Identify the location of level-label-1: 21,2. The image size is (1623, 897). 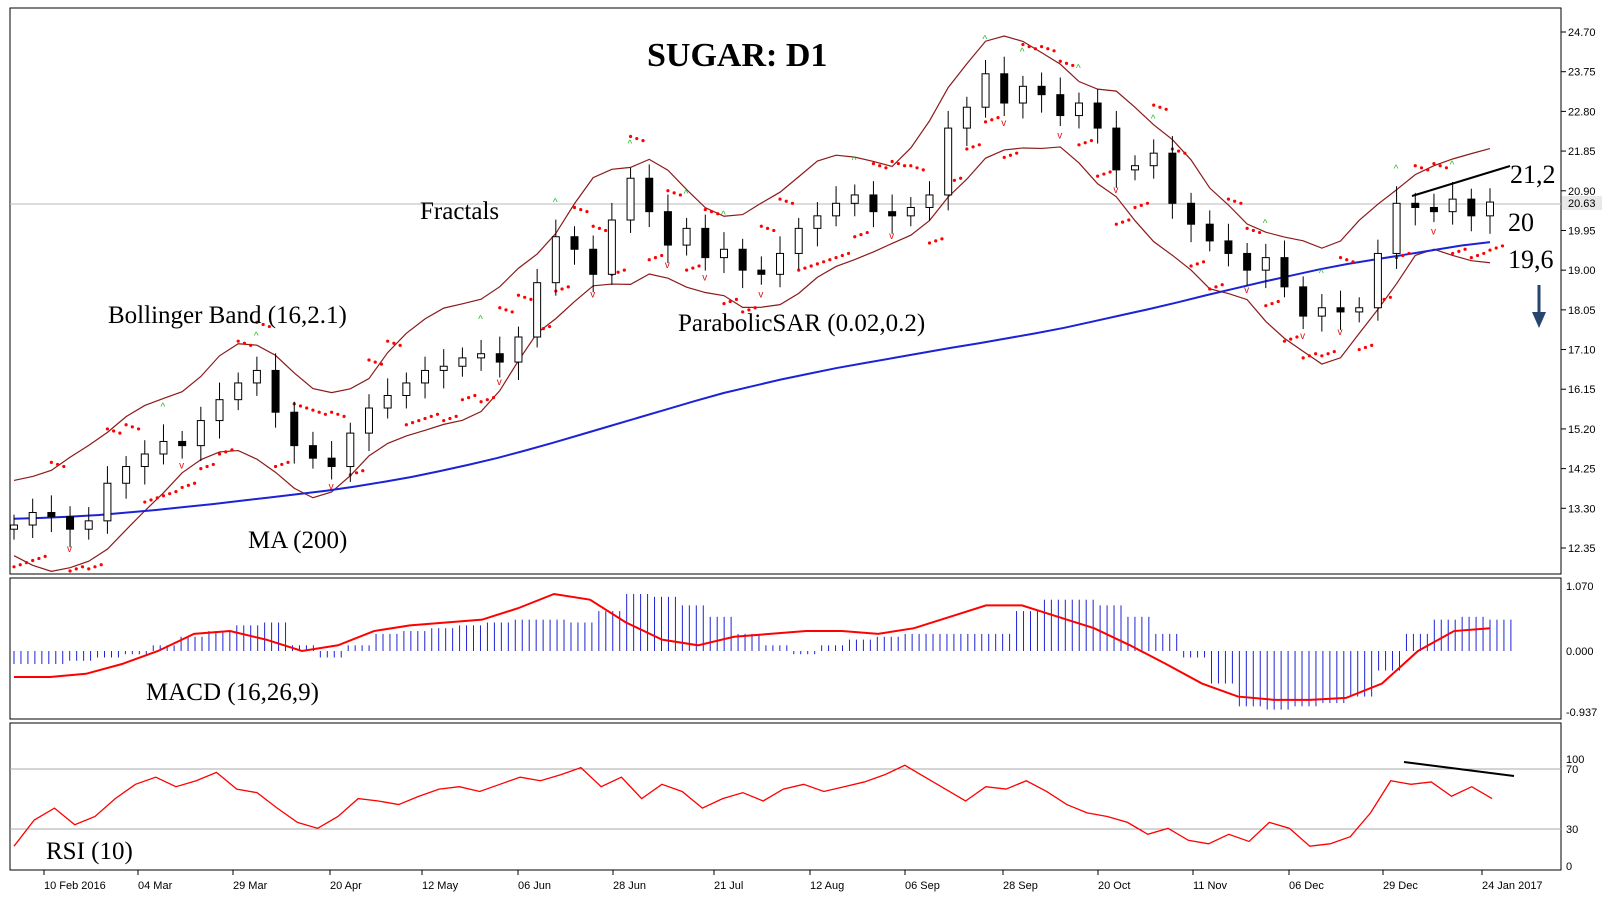
(1533, 174).